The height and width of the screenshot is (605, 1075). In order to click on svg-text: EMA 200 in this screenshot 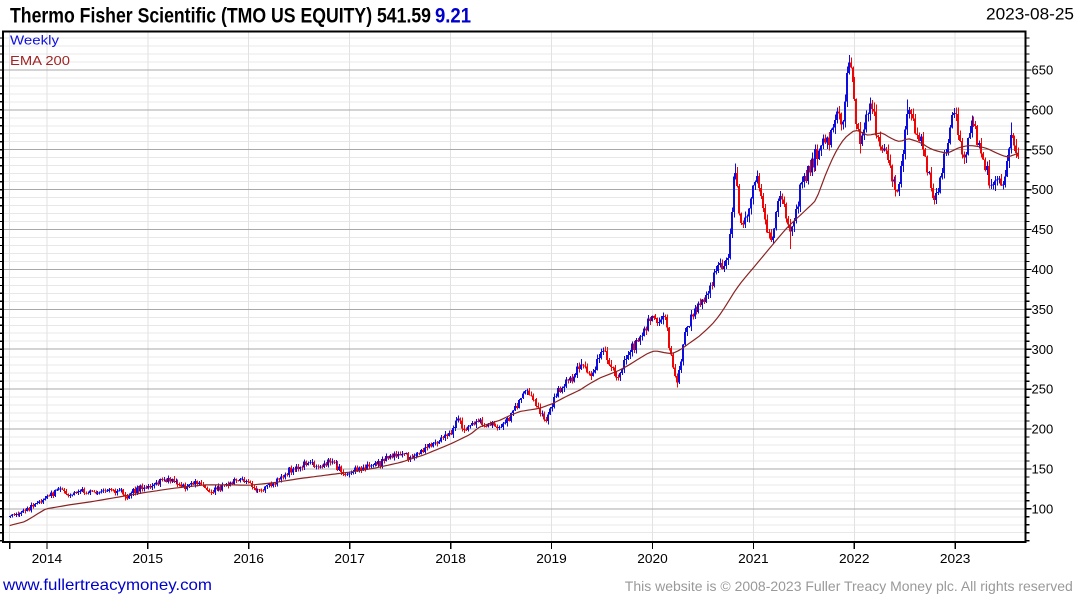, I will do `click(40, 60)`.